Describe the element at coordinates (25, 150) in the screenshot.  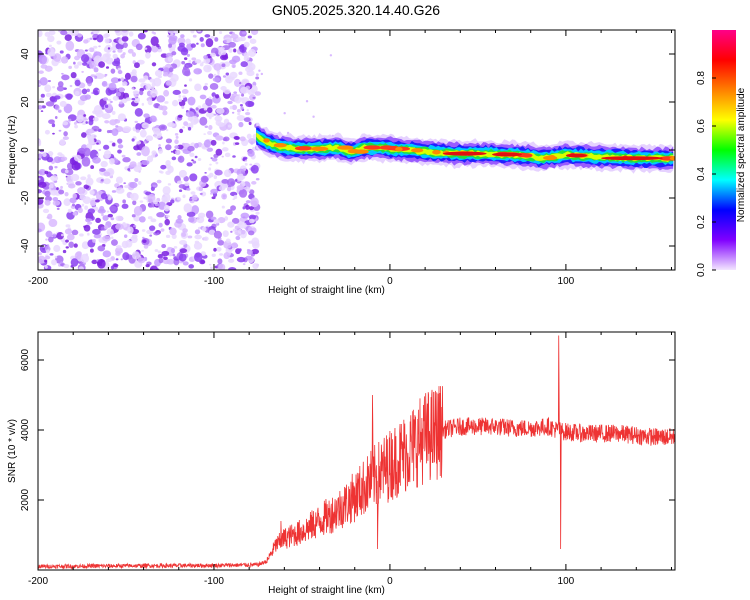
I see `spectrogram-y-tick-label: 0` at that location.